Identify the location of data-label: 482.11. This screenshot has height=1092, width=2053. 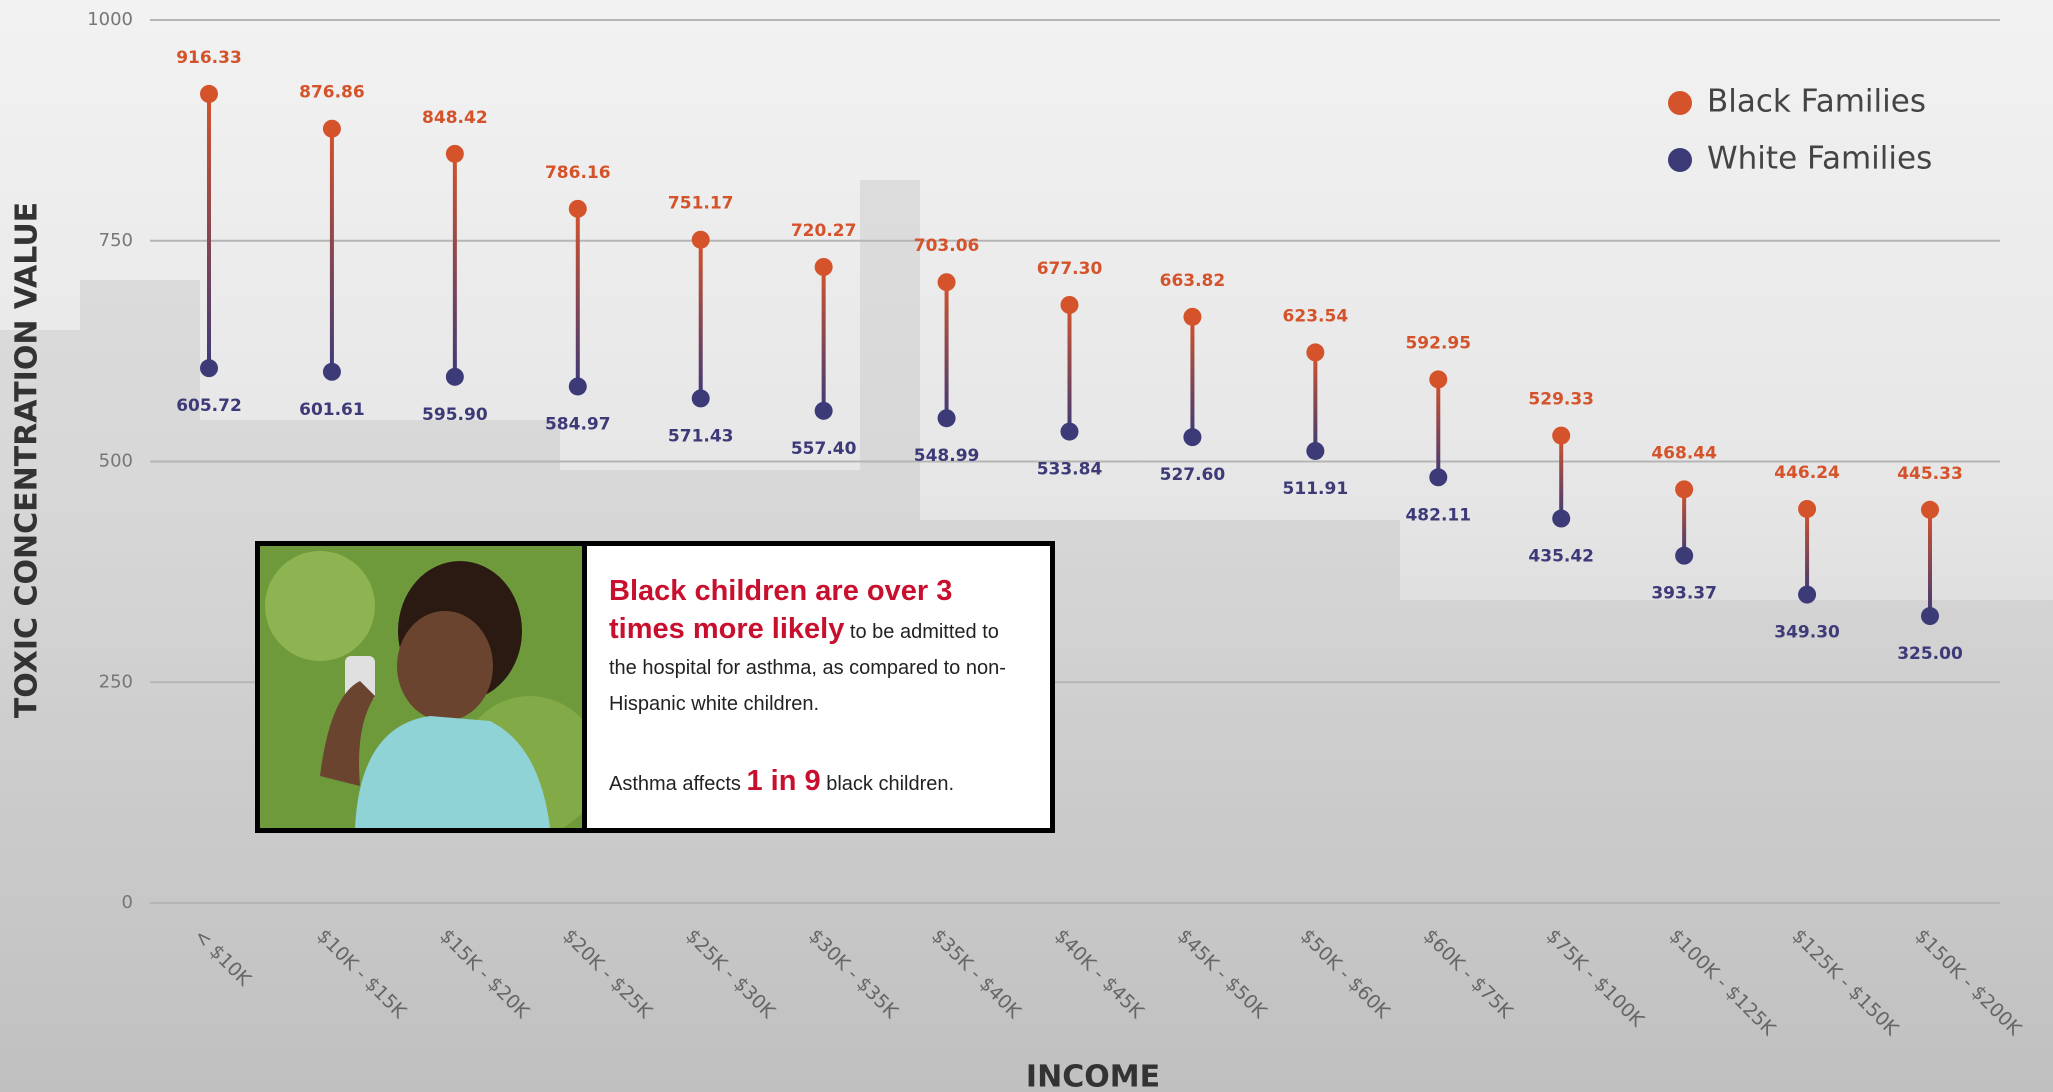
(1438, 515).